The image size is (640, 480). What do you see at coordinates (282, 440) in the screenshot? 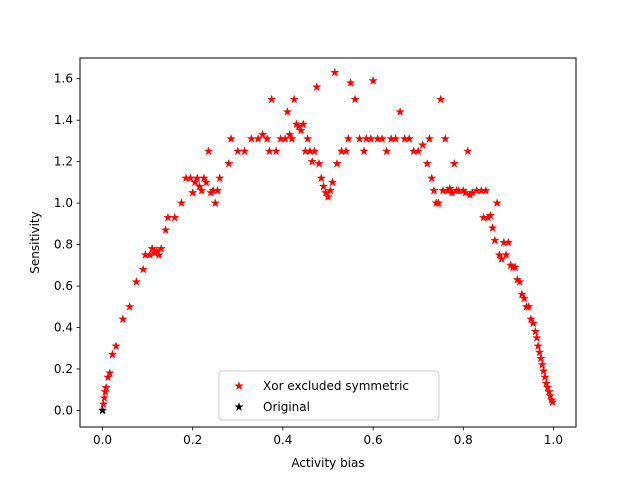
I see `x-tick-label: 0.4` at bounding box center [282, 440].